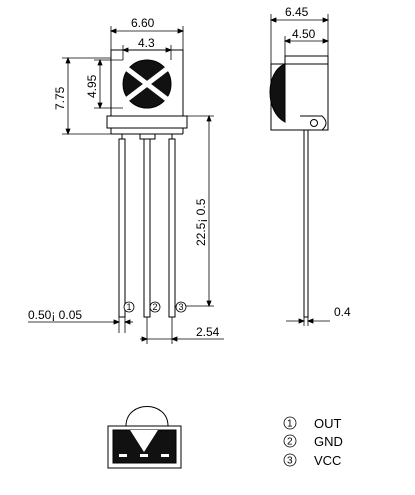 The width and height of the screenshot is (415, 495). What do you see at coordinates (328, 423) in the screenshot?
I see `legend-label-out: OUT` at bounding box center [328, 423].